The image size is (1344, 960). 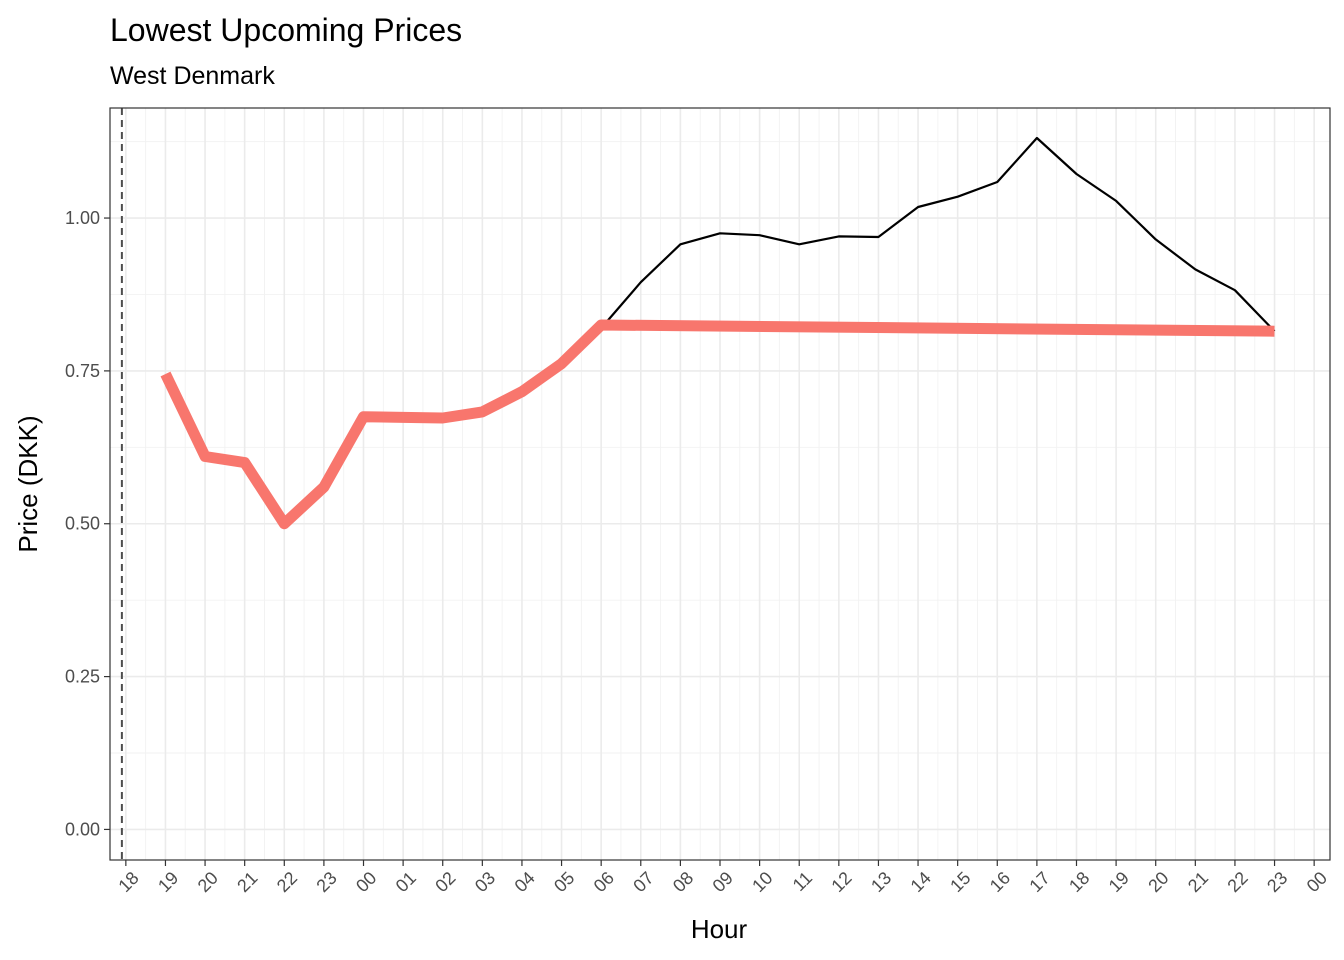 What do you see at coordinates (445, 882) in the screenshot?
I see `x-tick-label: 02` at bounding box center [445, 882].